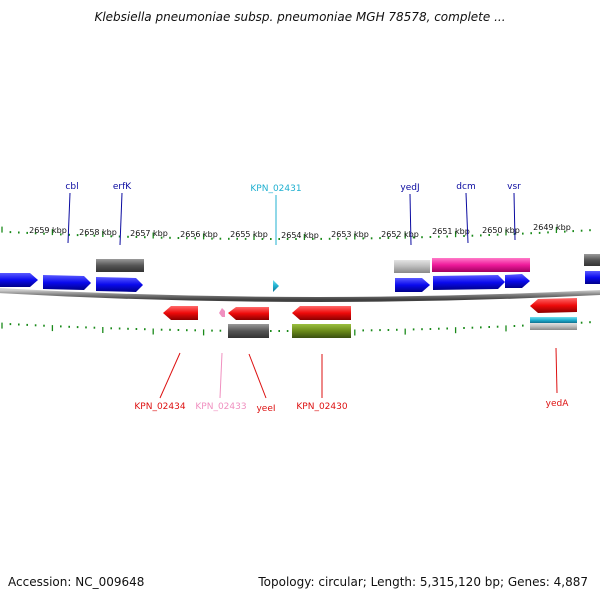 The image size is (600, 600). What do you see at coordinates (451, 231) in the screenshot?
I see `kbp-label: 2651 kbp` at bounding box center [451, 231].